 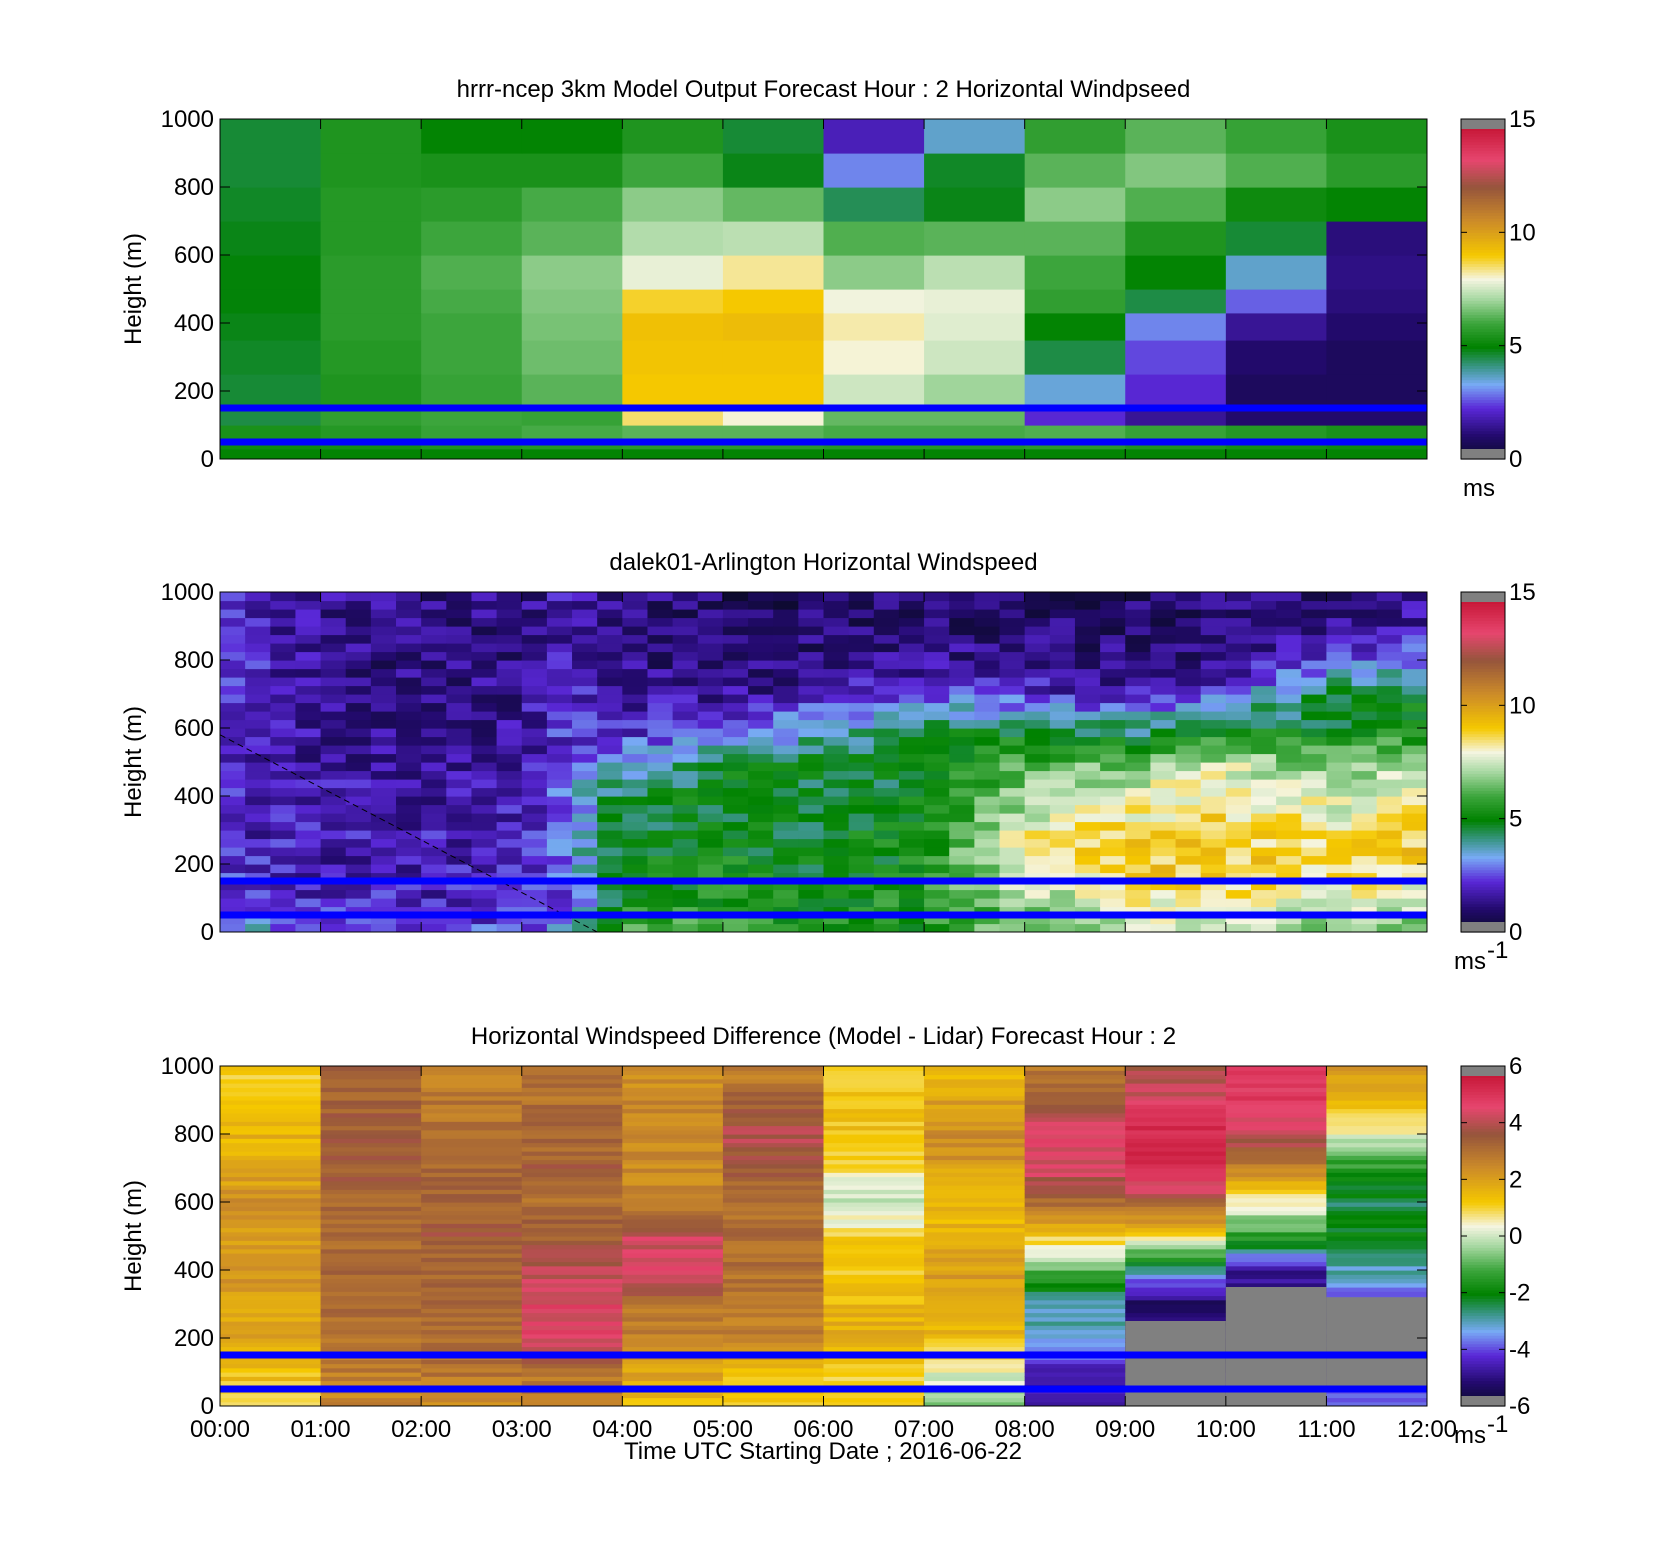 What do you see at coordinates (924, 1429) in the screenshot?
I see `x-tick-label: 07:00` at bounding box center [924, 1429].